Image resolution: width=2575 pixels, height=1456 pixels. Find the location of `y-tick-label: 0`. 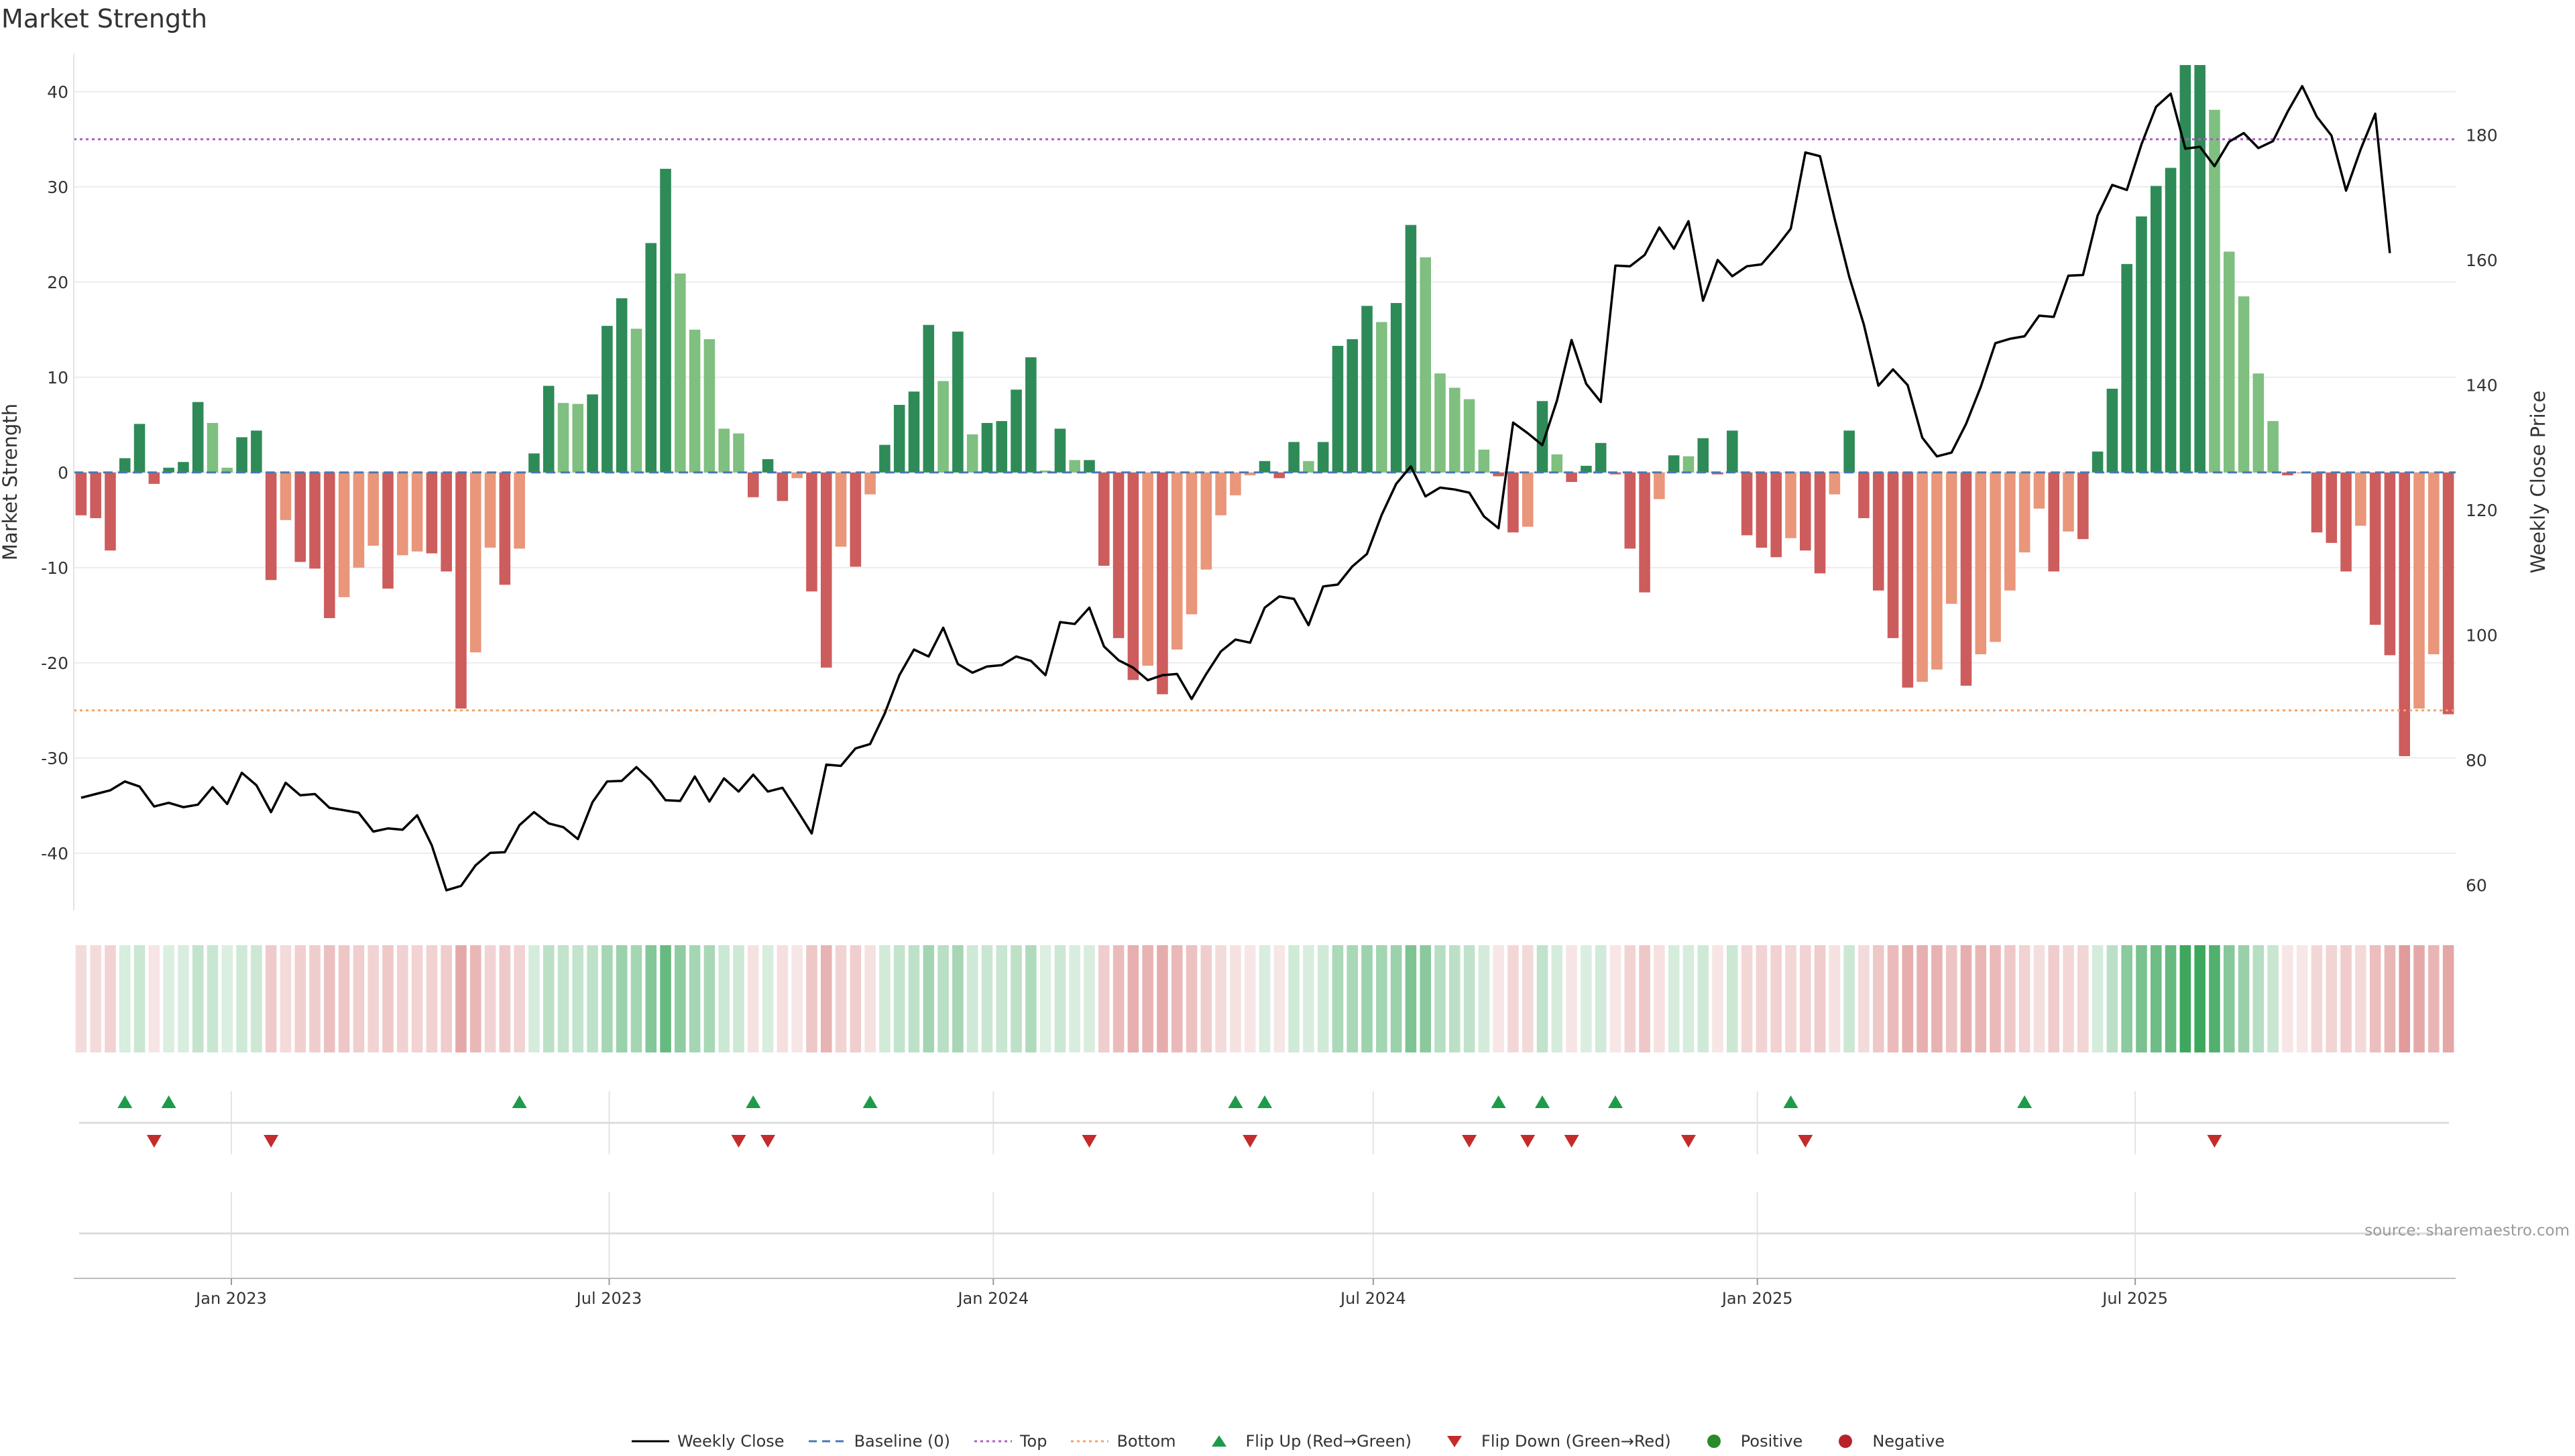

y-tick-label: 0 is located at coordinates (63, 473).